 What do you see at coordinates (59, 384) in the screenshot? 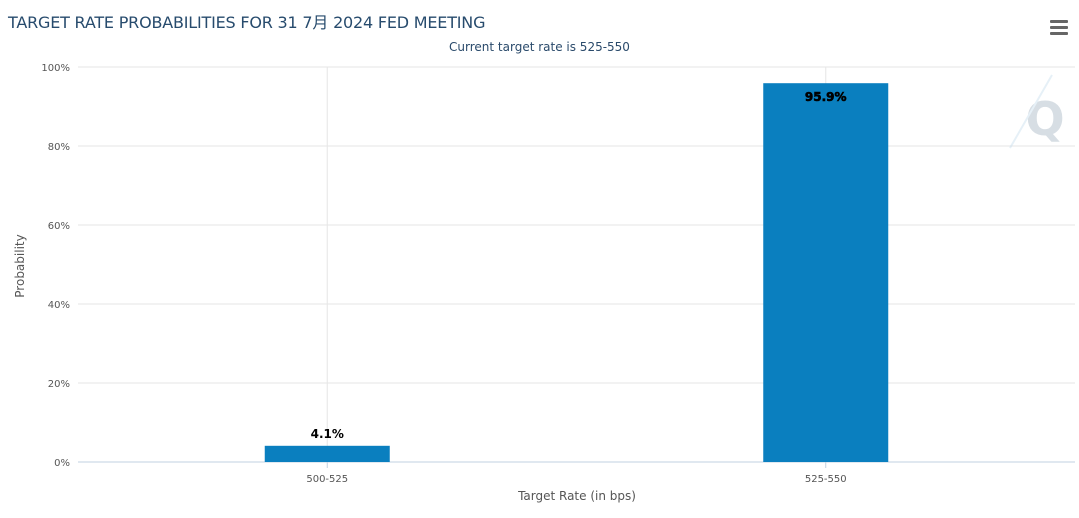
I see `y-tick-label: 20%` at bounding box center [59, 384].